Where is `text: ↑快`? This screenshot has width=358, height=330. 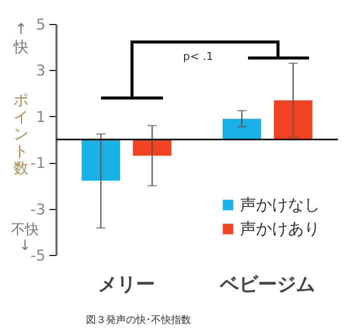
text: ↑快 is located at coordinates (21, 38).